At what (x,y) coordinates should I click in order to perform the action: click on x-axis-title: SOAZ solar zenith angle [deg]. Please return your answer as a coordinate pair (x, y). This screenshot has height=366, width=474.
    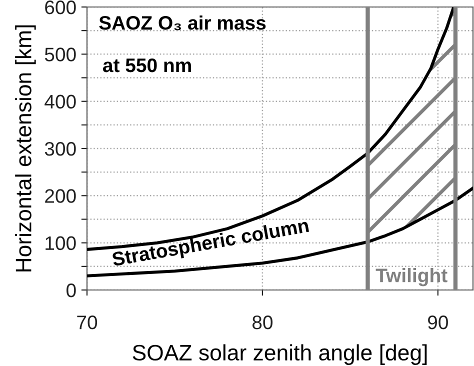
    Looking at the image, I should click on (279, 354).